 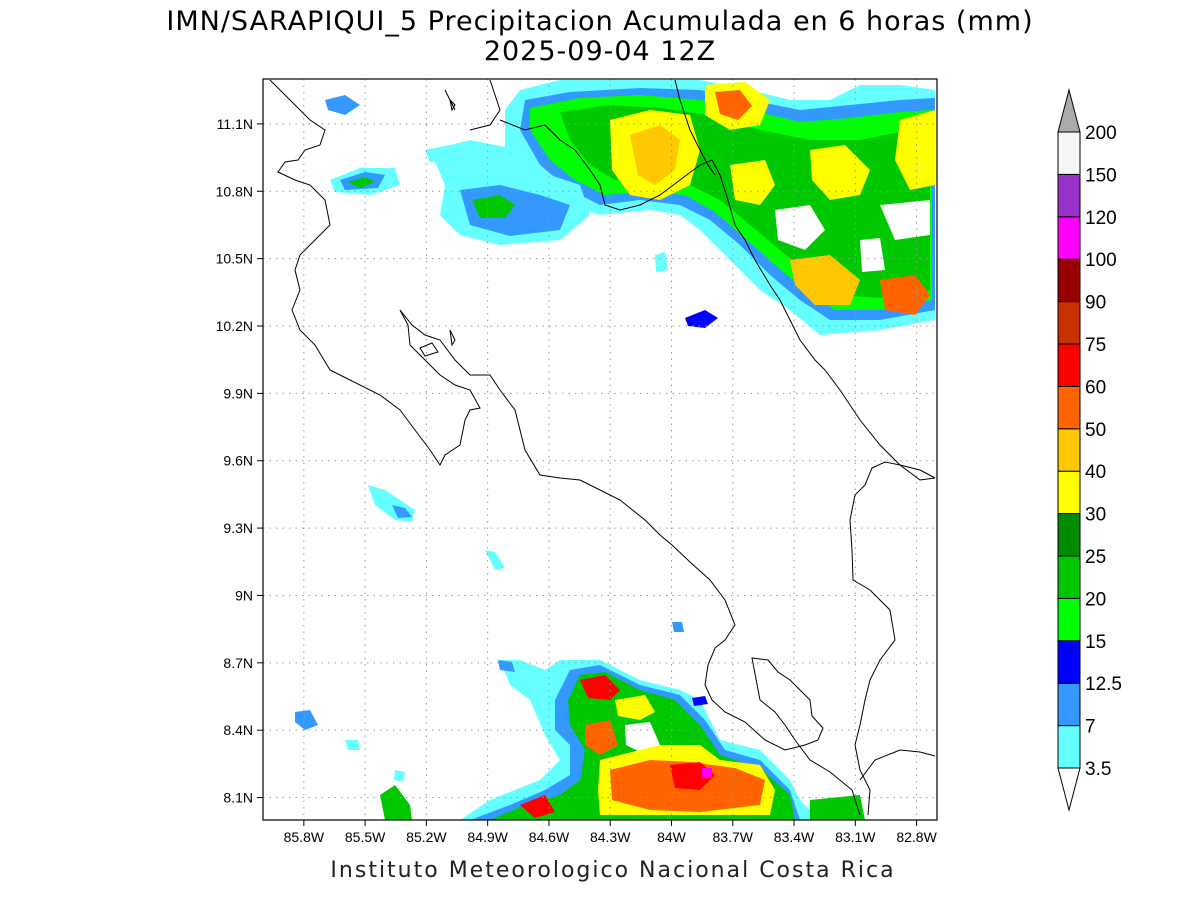 I want to click on x-tick-label: 85.5W, so click(x=365, y=837).